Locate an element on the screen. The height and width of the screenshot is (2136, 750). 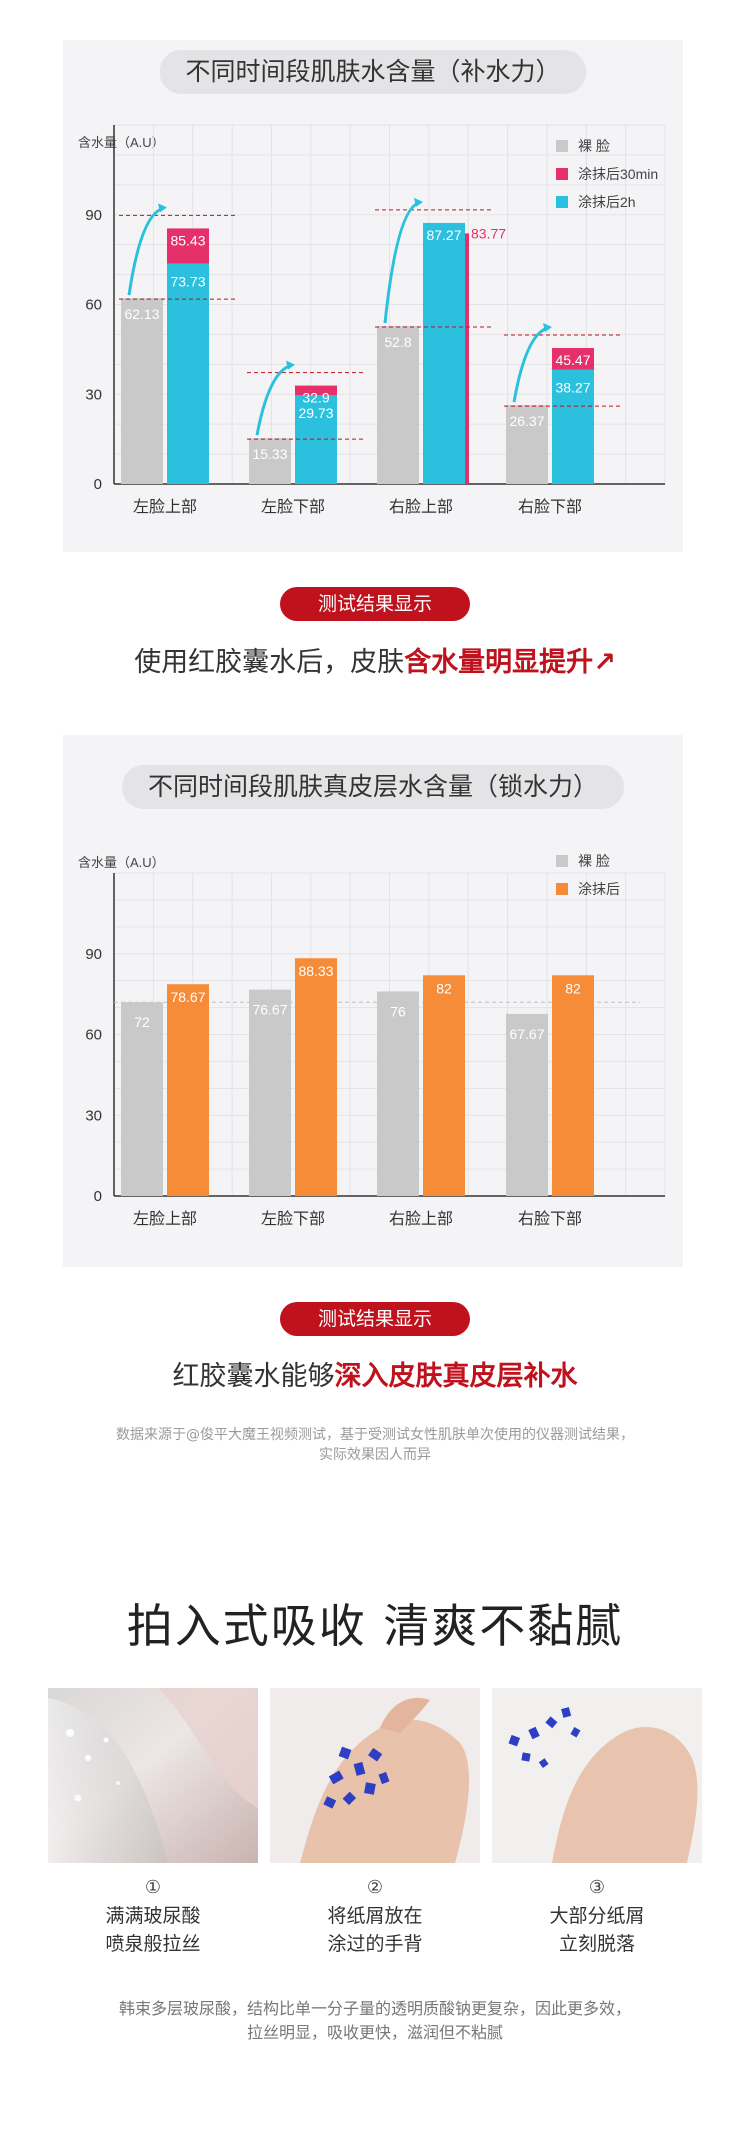
hand-paper-photo is located at coordinates (375, 1775).